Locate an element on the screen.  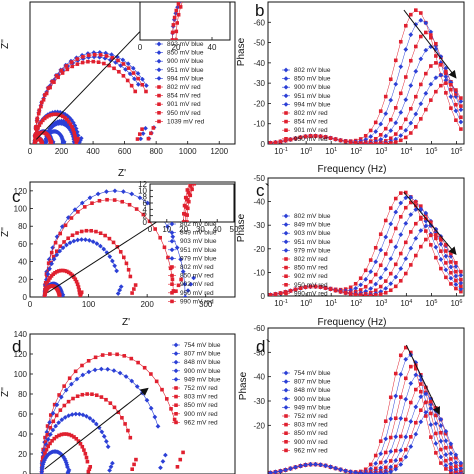
legend-entry: 802 mV blue is located at coordinates (312, 216).